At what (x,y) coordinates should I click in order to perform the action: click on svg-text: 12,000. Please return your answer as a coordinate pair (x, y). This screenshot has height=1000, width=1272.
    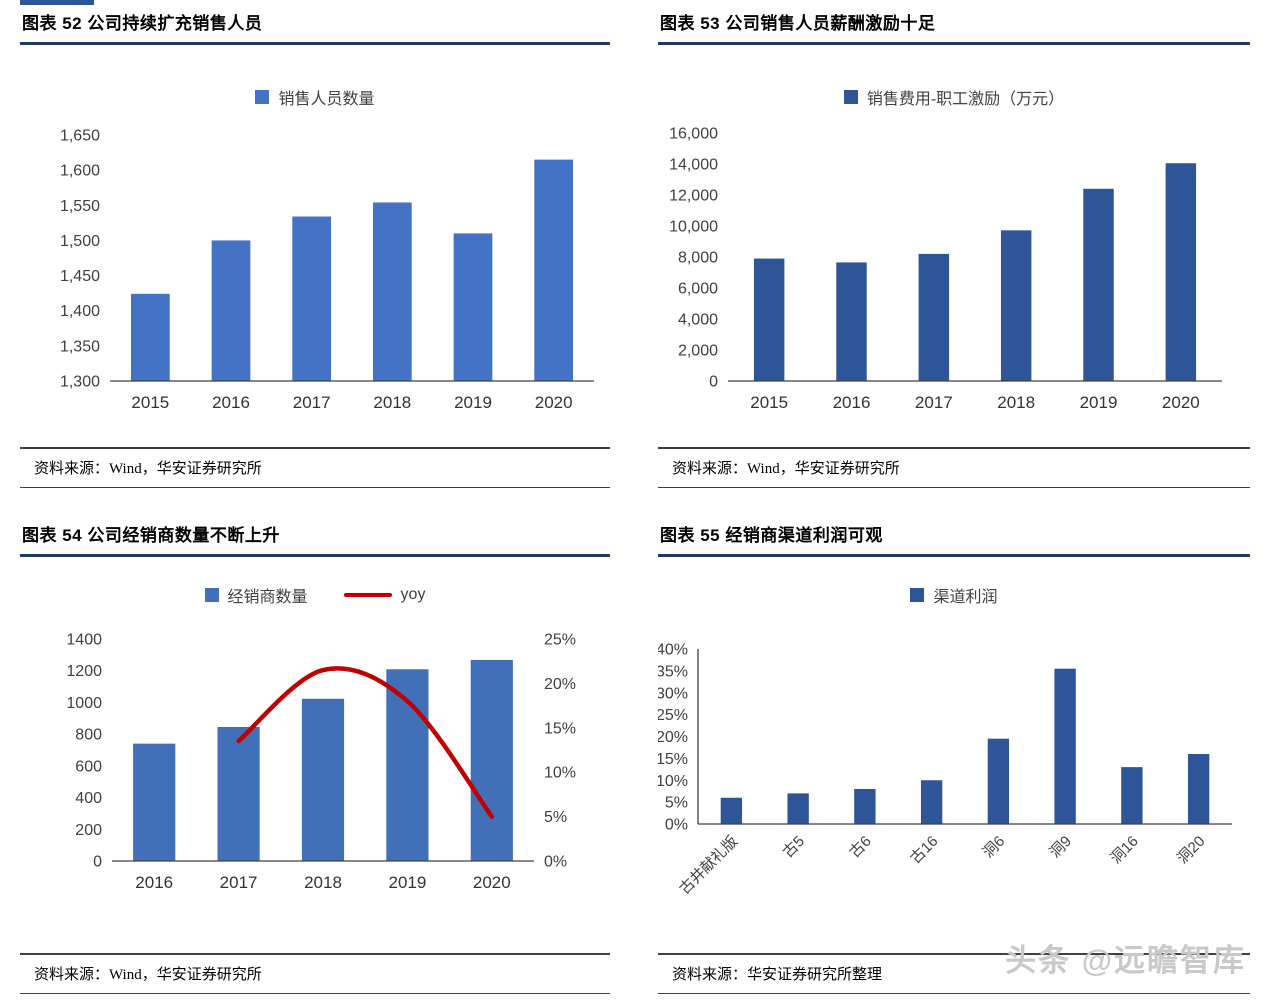
    Looking at the image, I should click on (693, 196).